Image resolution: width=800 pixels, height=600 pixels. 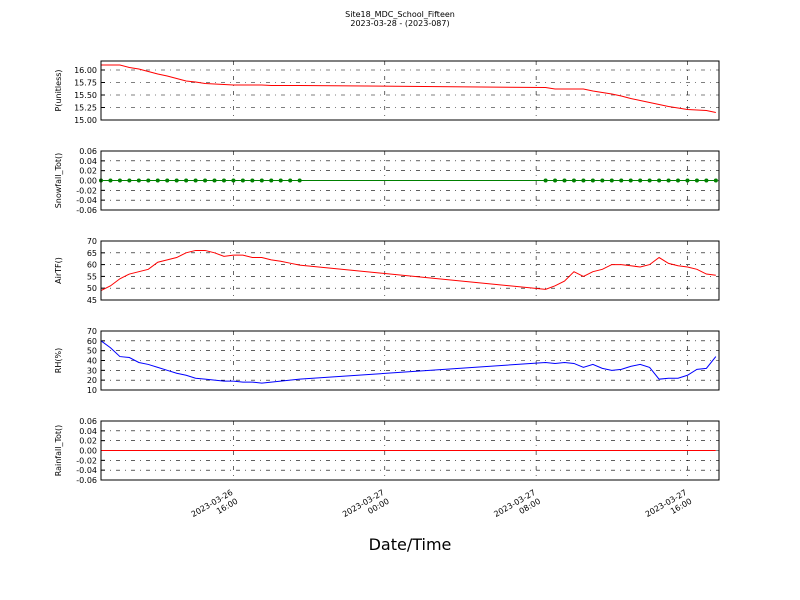 I want to click on y-tick-label: 20, so click(x=92, y=380).